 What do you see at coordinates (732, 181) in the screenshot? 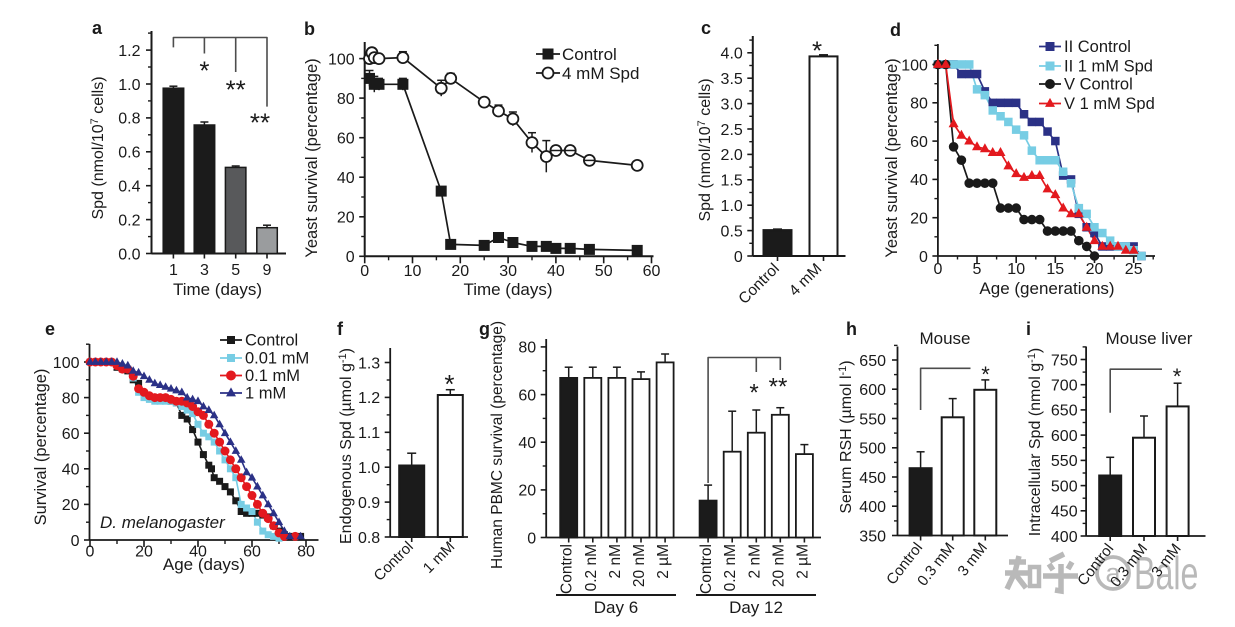
I see `svg-text: 1.5` at bounding box center [732, 181].